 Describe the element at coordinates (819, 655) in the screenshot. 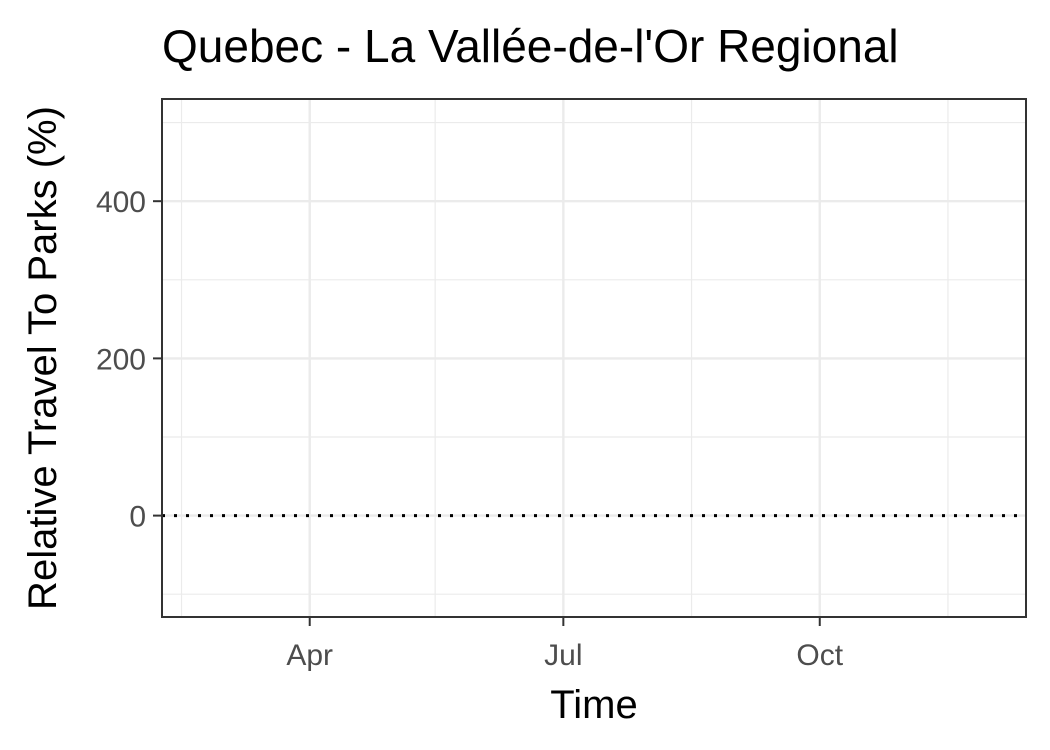

I see `x-tick-label: Oct` at that location.